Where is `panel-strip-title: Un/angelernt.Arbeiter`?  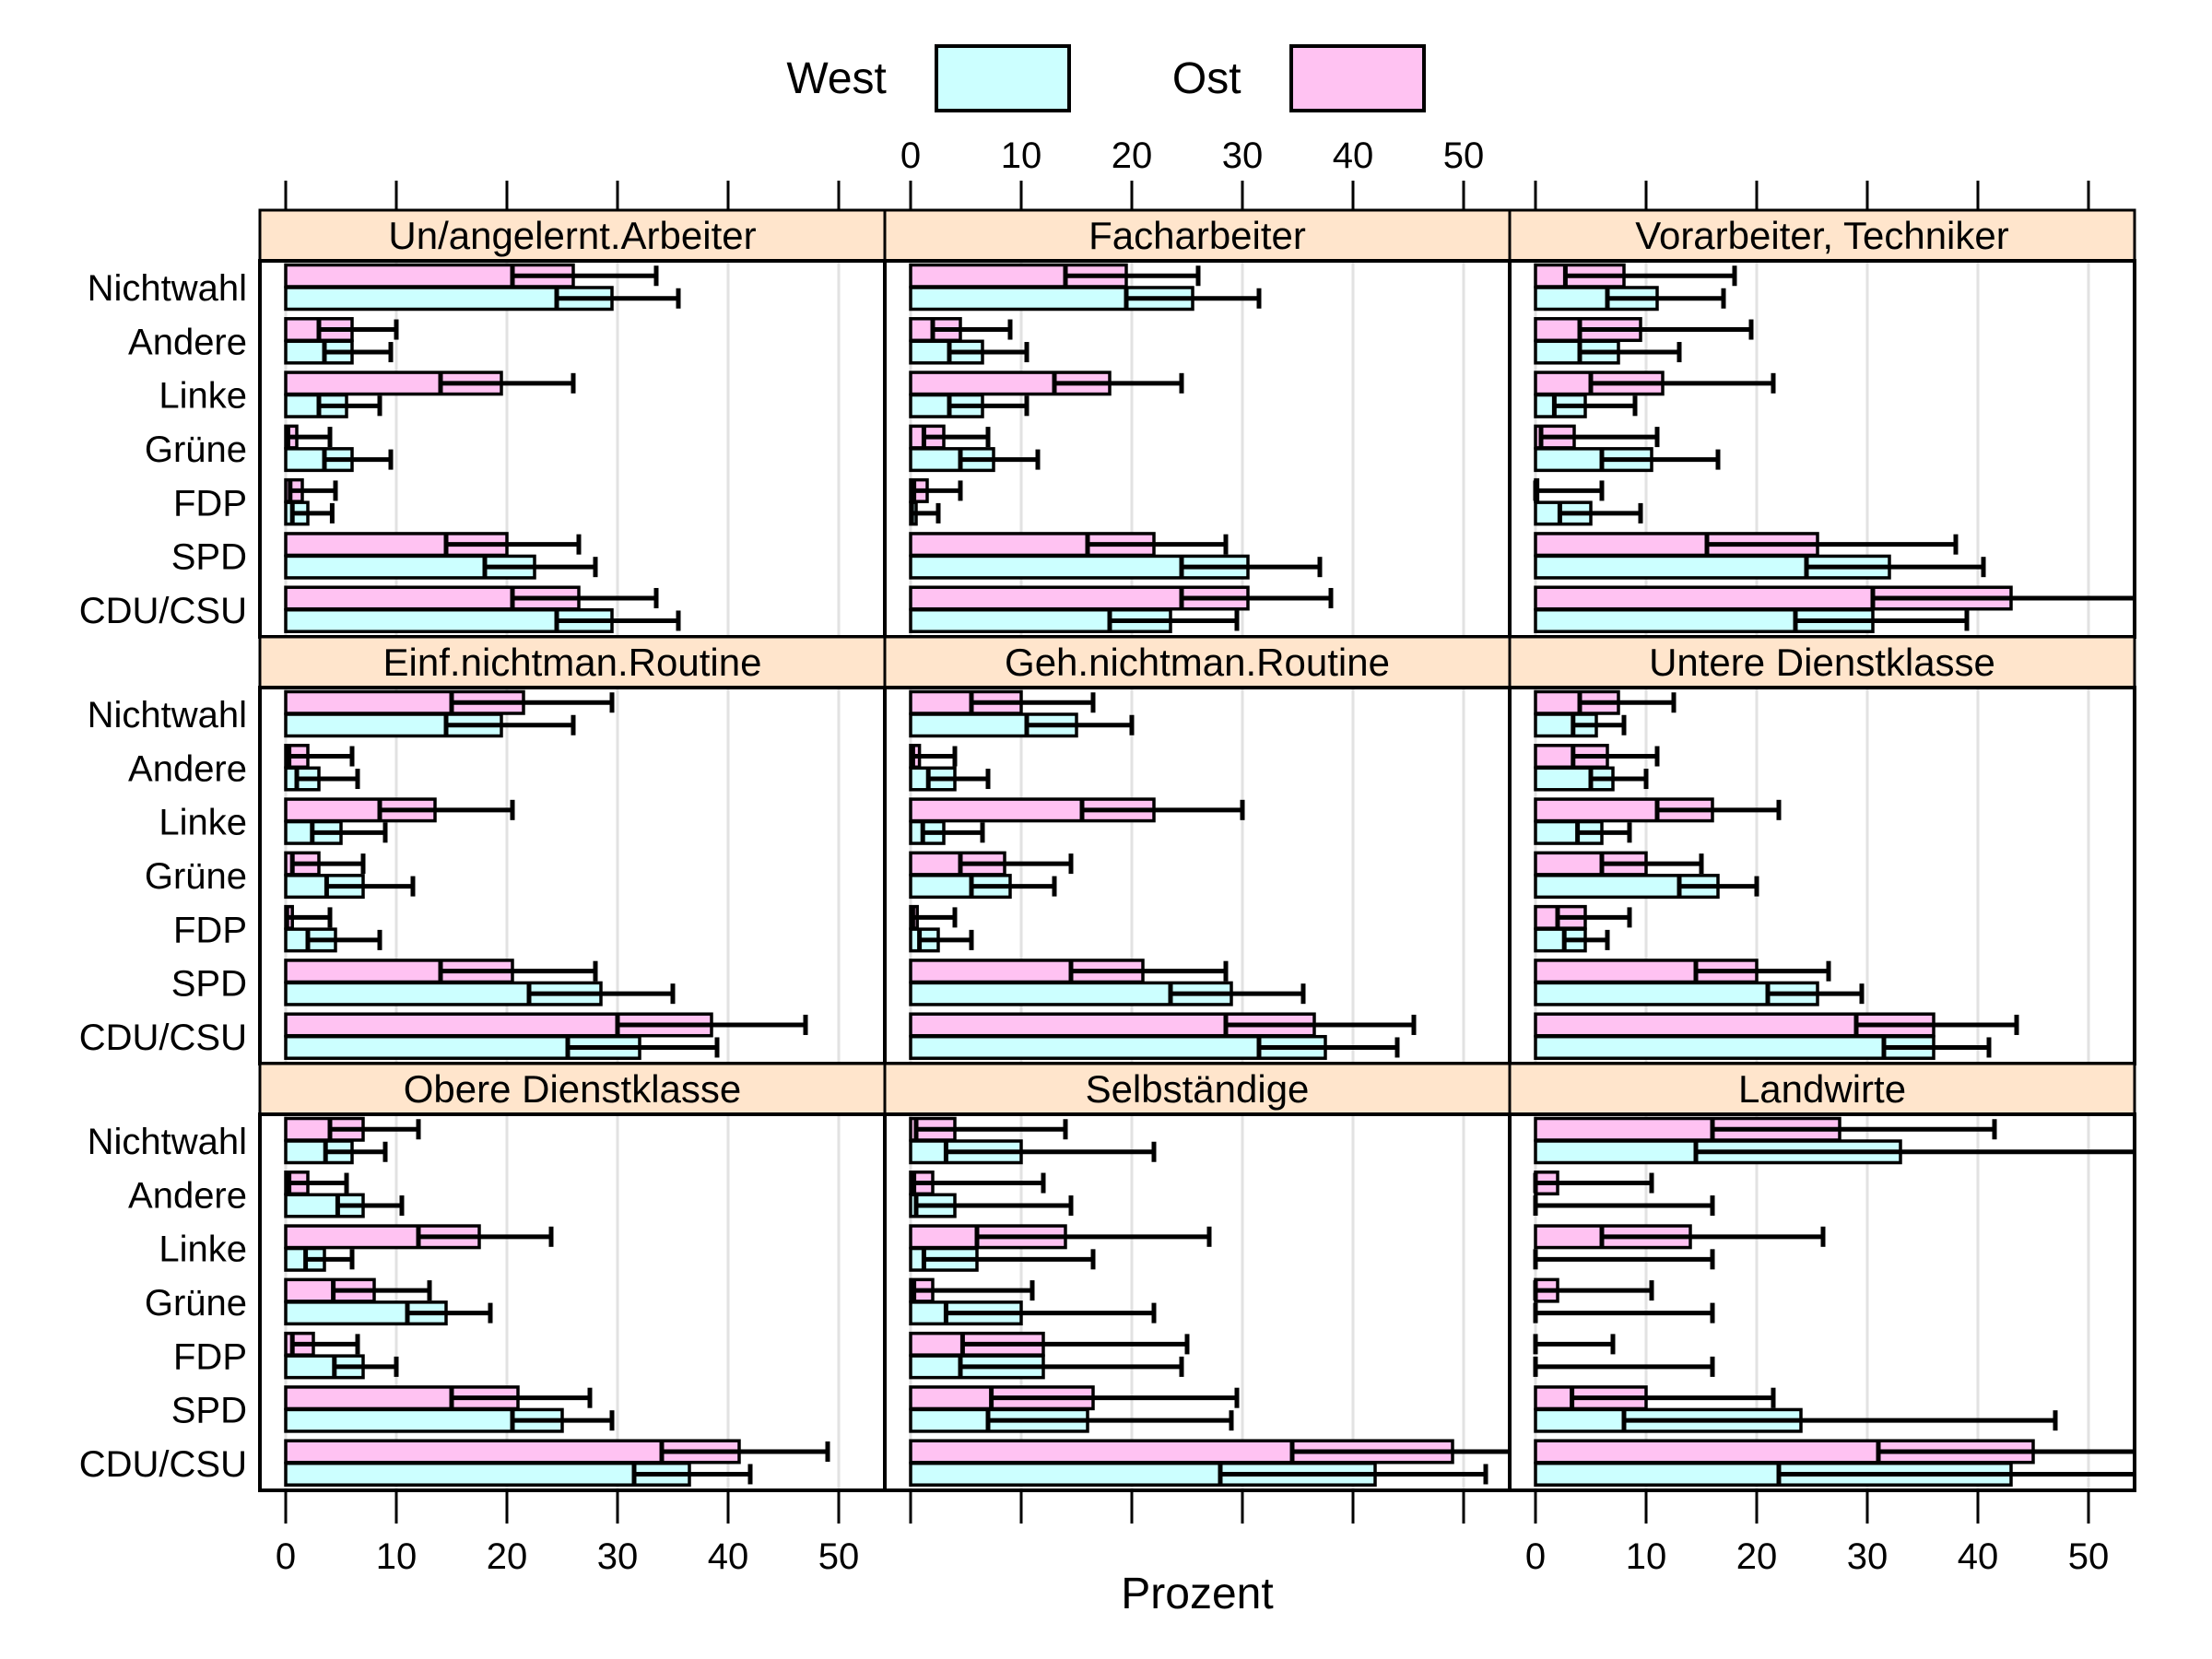
panel-strip-title: Un/angelernt.Arbeiter is located at coordinates (572, 235).